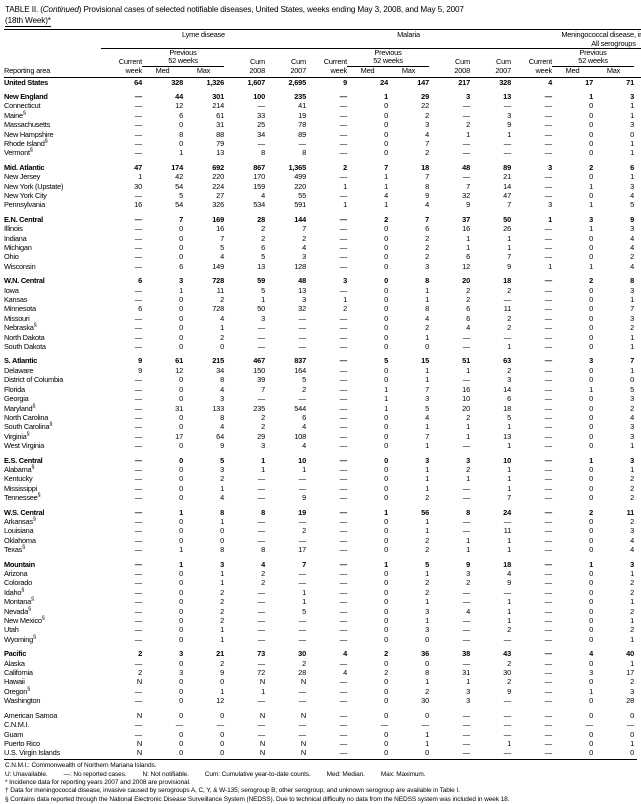 This screenshot has width=641, height=804. What do you see at coordinates (601, 34) in the screenshot?
I see `group-meningococcal: Meningococcal disease, invasive†` at bounding box center [601, 34].